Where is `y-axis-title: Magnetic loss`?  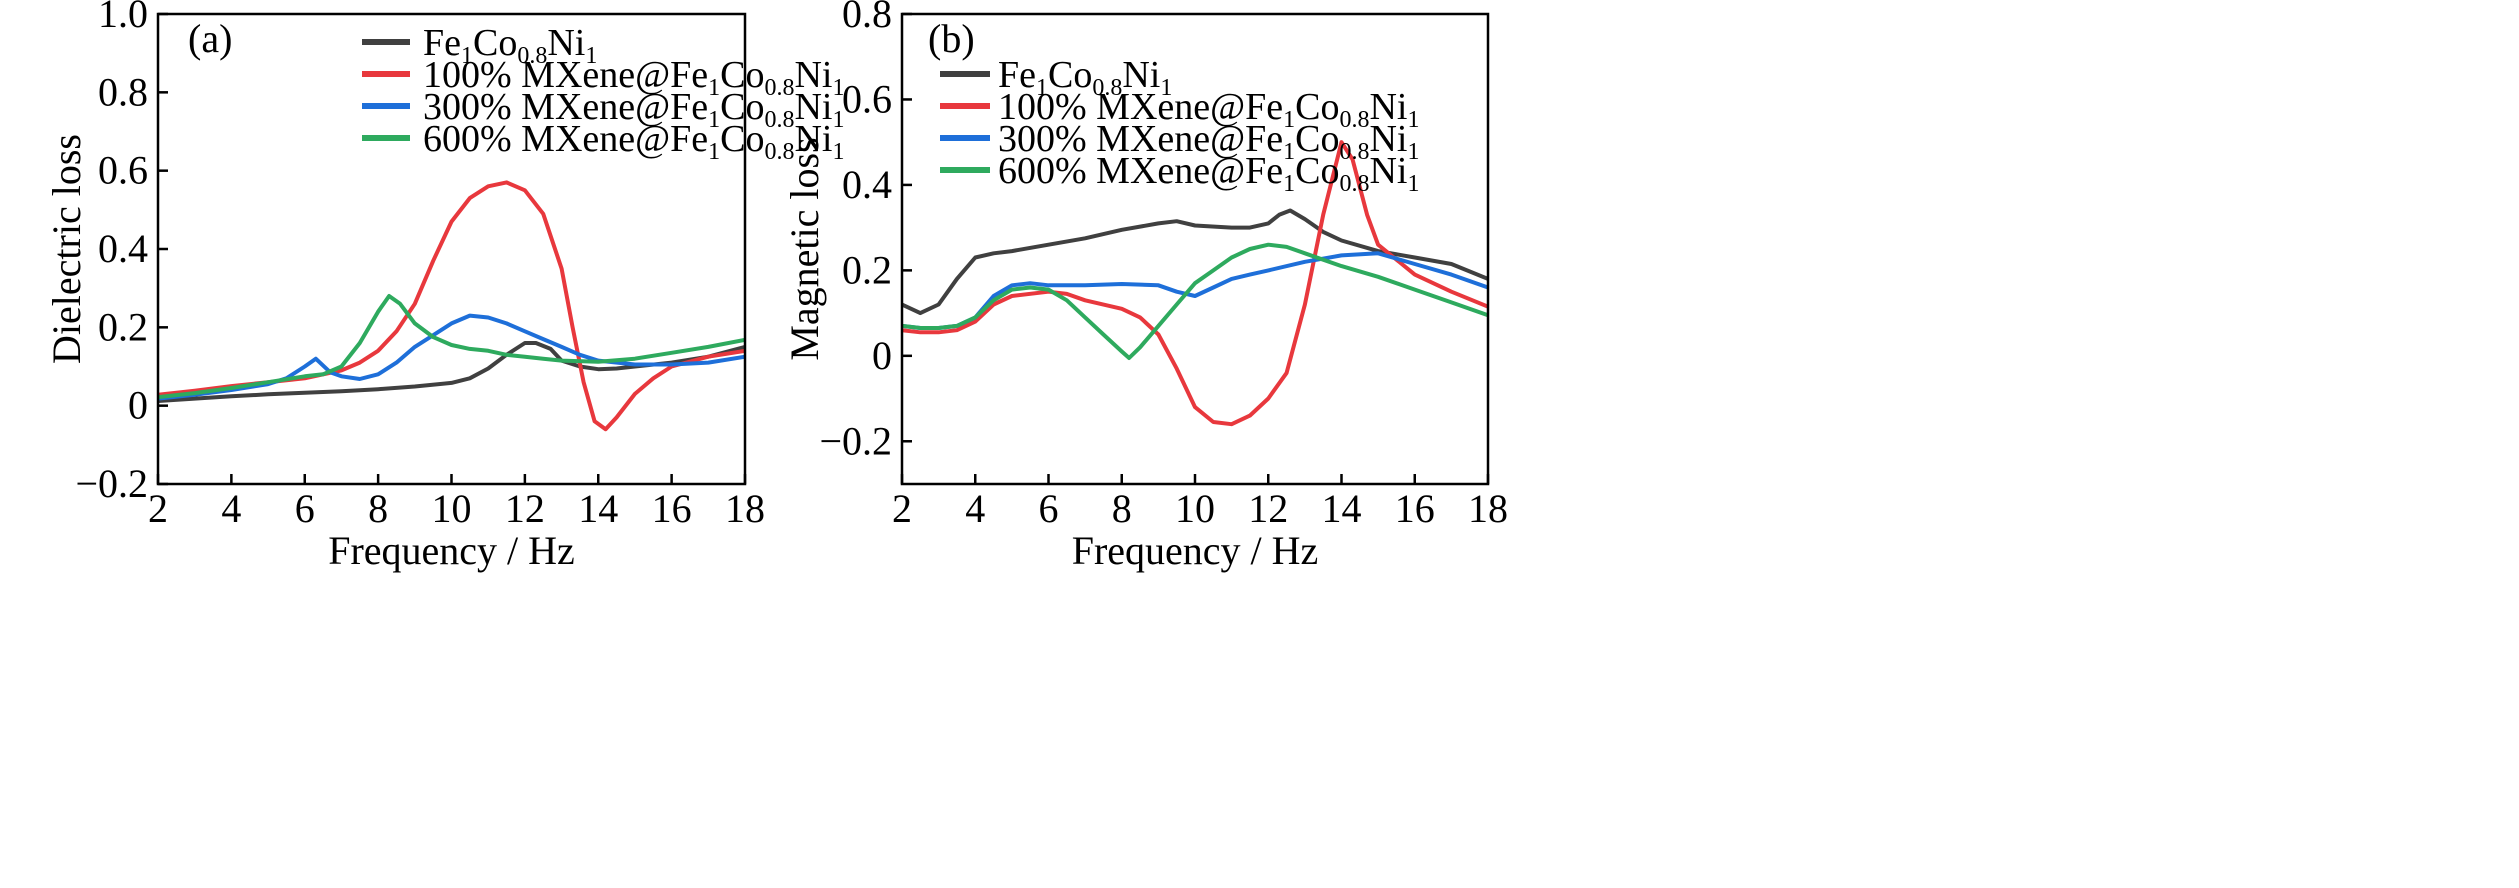 y-axis-title: Magnetic loss is located at coordinates (804, 248).